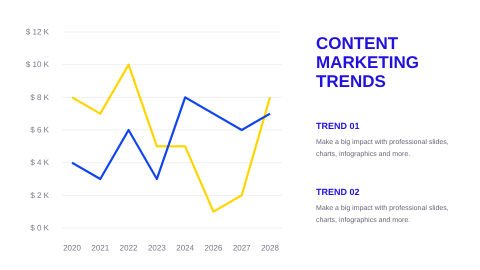 This screenshot has width=480, height=270. I want to click on y-tick-label: $ 12 K, so click(38, 32).